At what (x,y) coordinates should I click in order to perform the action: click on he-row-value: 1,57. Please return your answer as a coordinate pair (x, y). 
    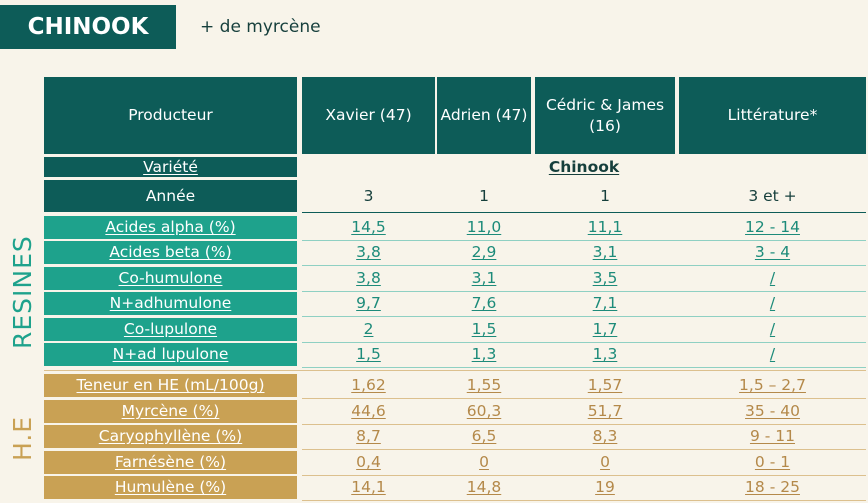
    Looking at the image, I should click on (605, 385).